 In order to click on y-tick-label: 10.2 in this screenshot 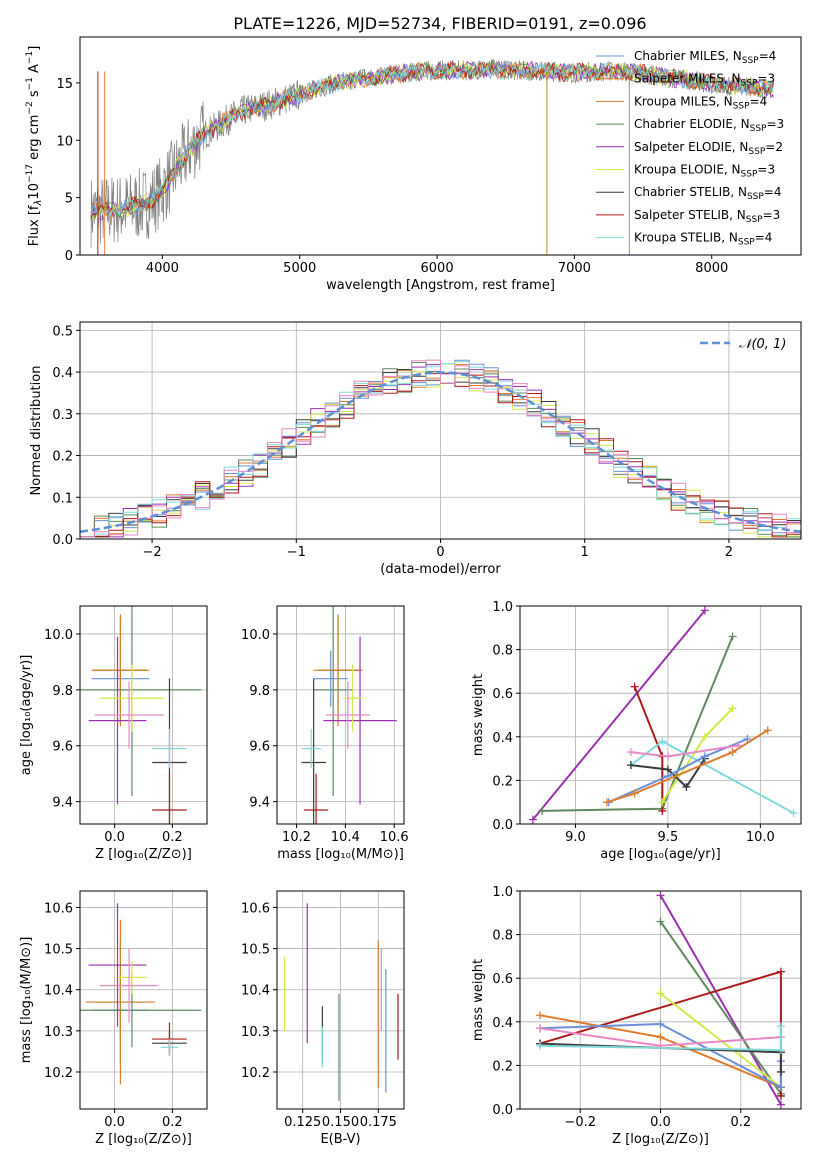, I will do `click(58, 1073)`.